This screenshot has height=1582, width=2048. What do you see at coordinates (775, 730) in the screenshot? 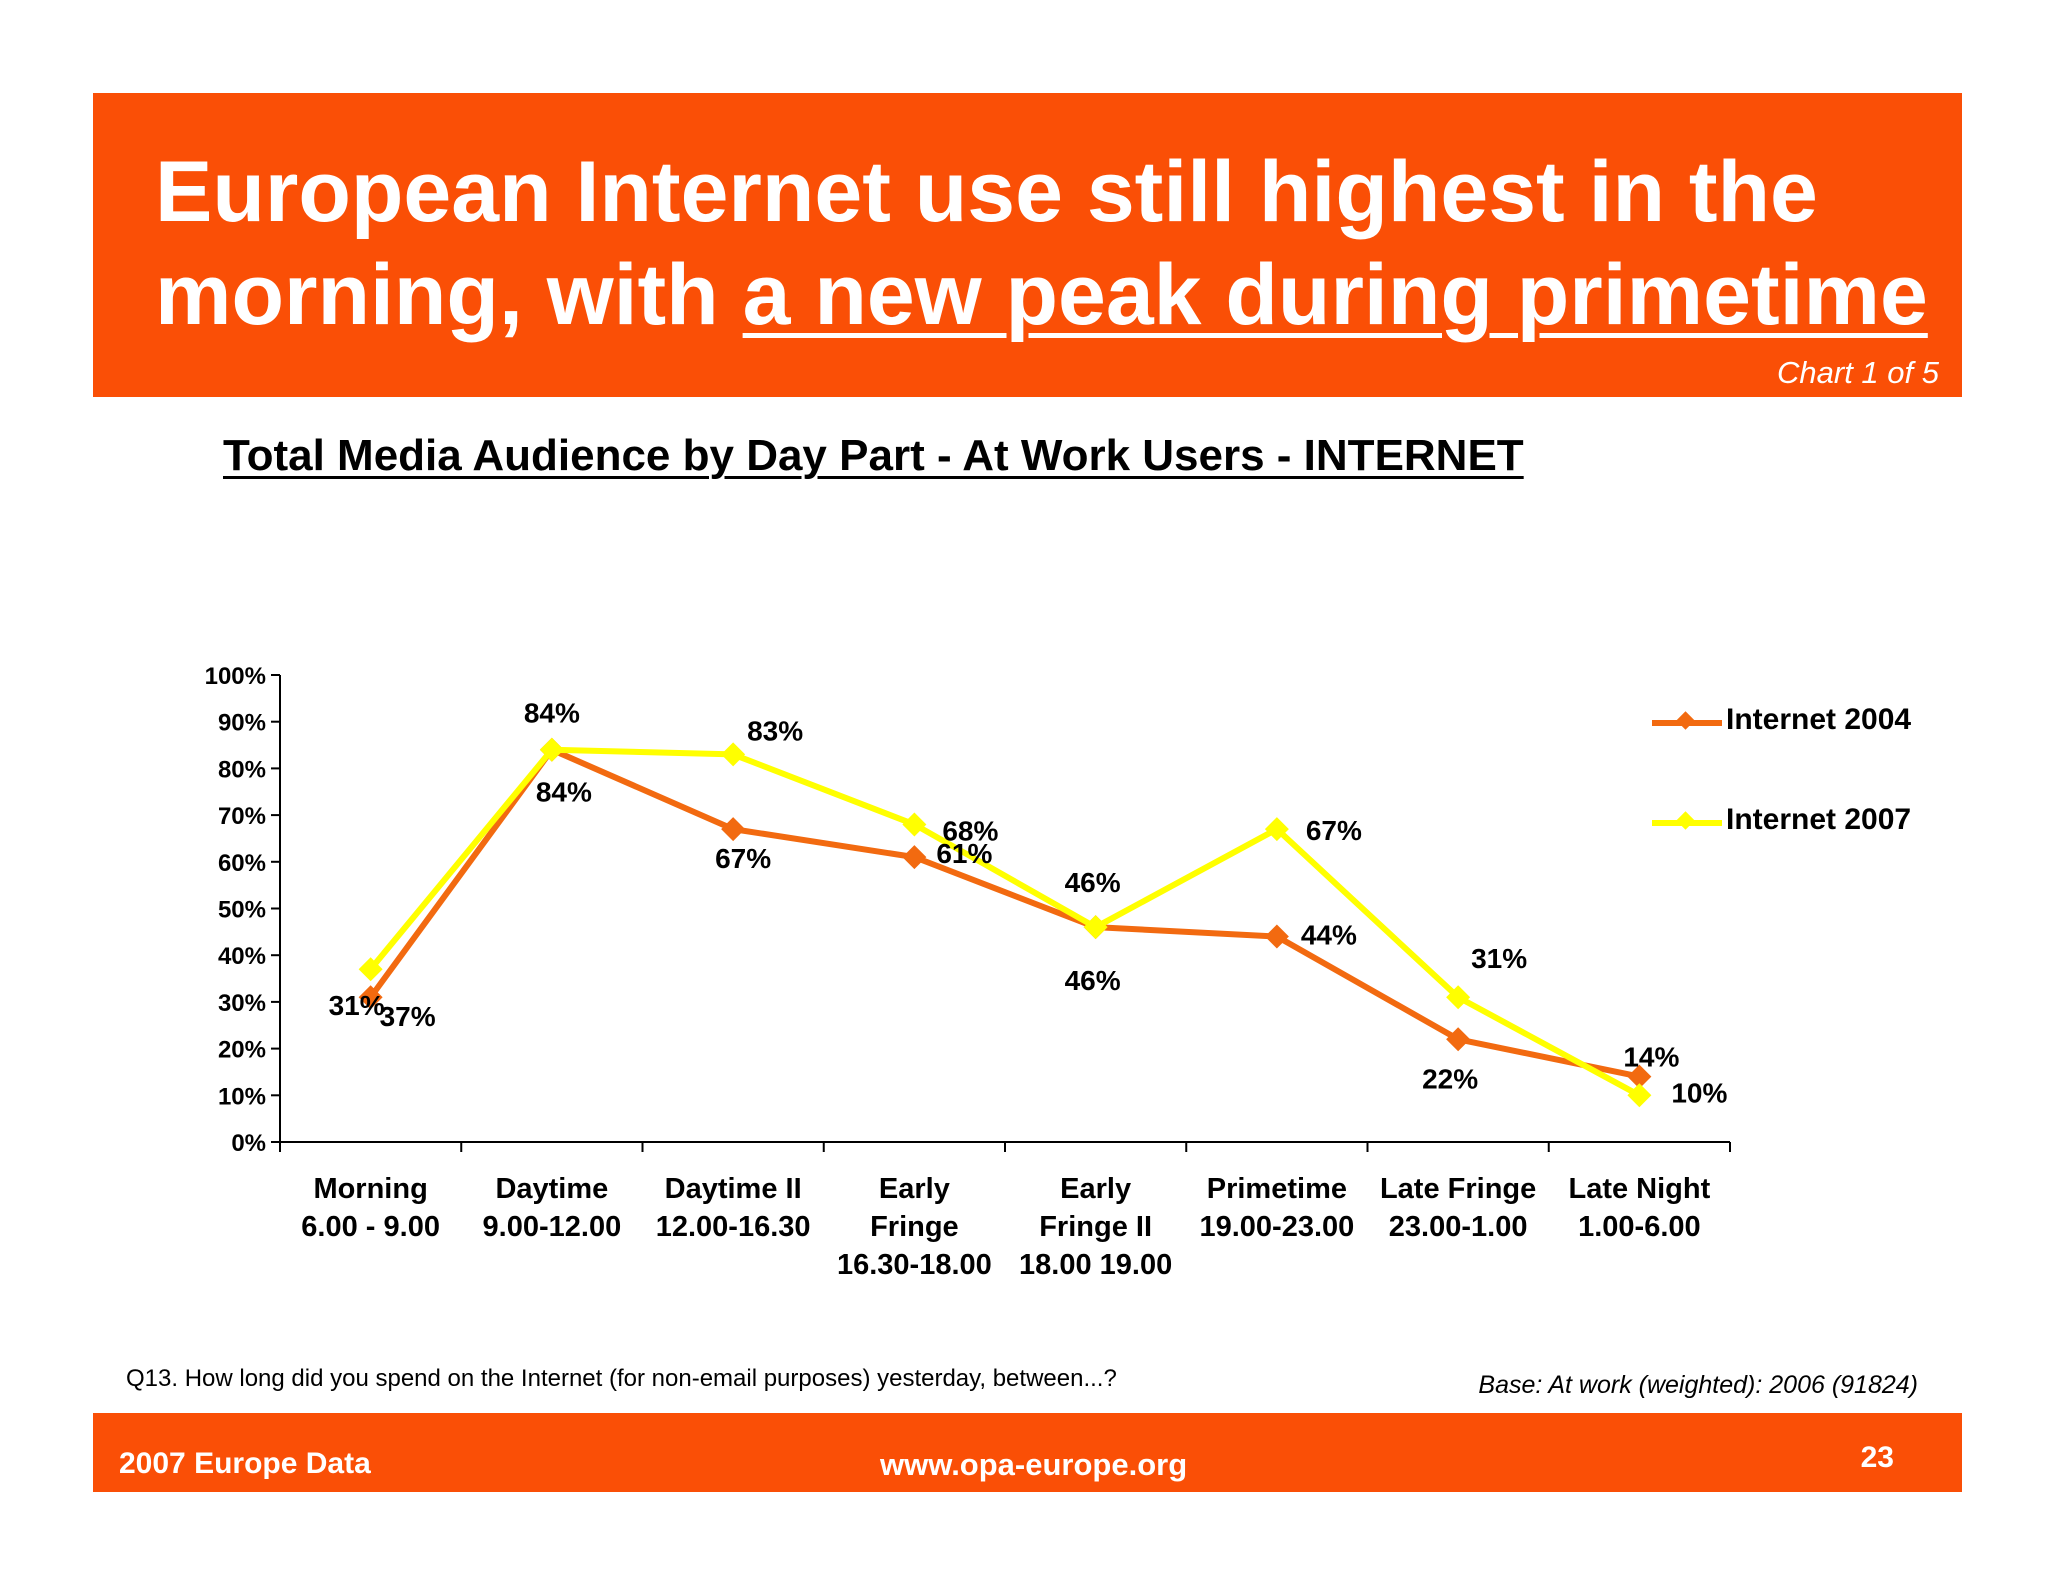
I see `data-label: 83%` at bounding box center [775, 730].